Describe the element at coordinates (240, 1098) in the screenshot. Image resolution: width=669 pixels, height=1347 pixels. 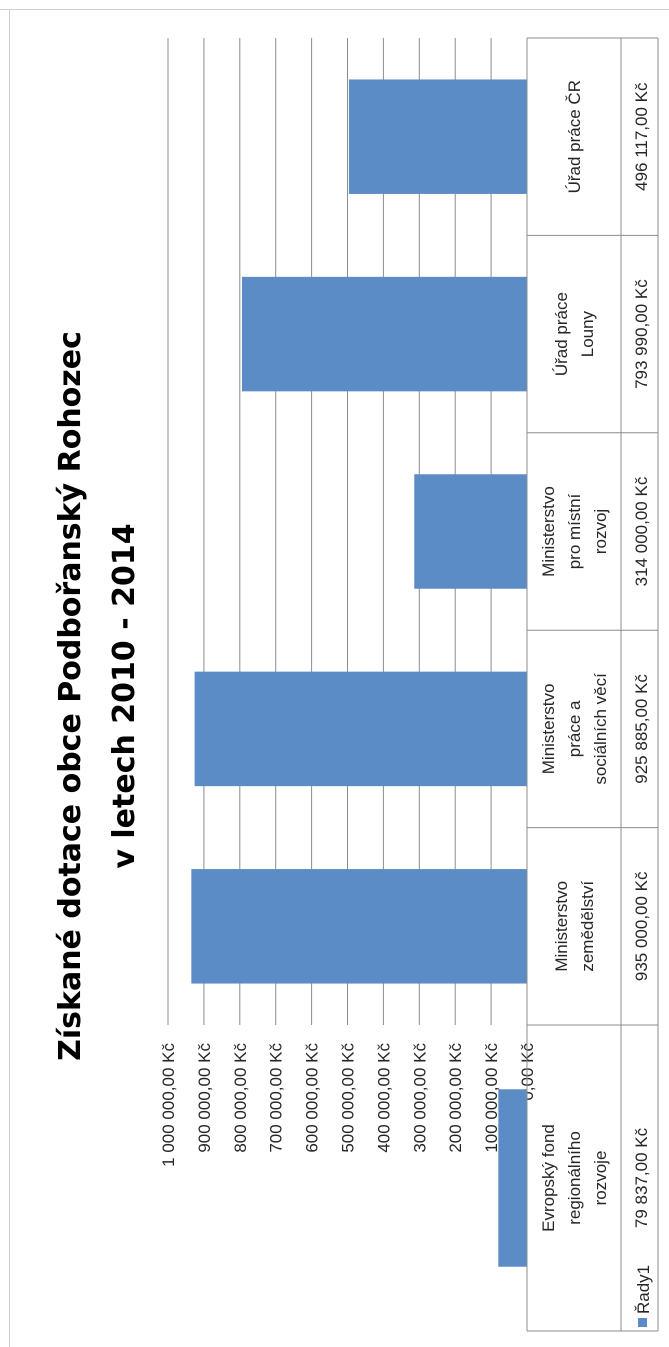
I see `y-tick-label: 800 000,00 Kč` at that location.